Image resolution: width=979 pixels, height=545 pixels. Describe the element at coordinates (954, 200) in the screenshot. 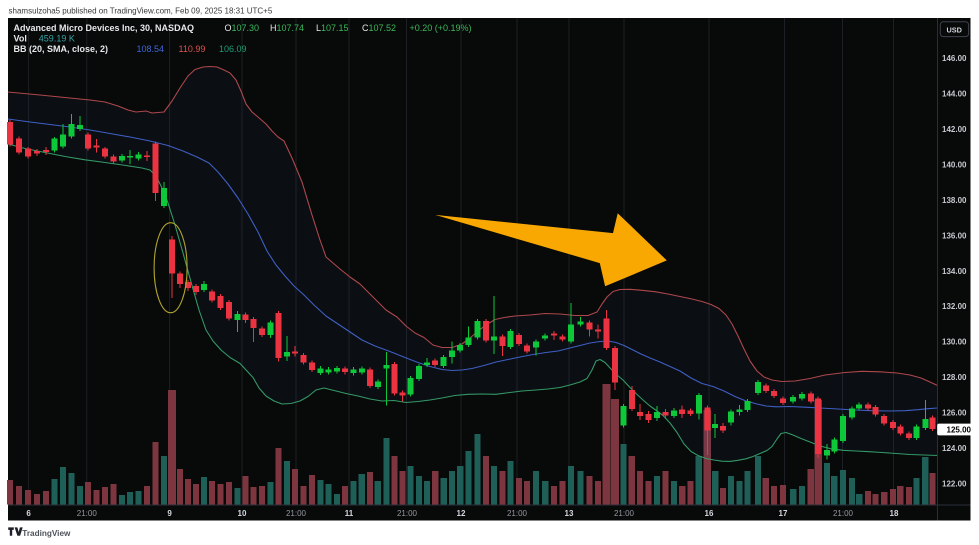

I see `svg-text: 138.00` at that location.